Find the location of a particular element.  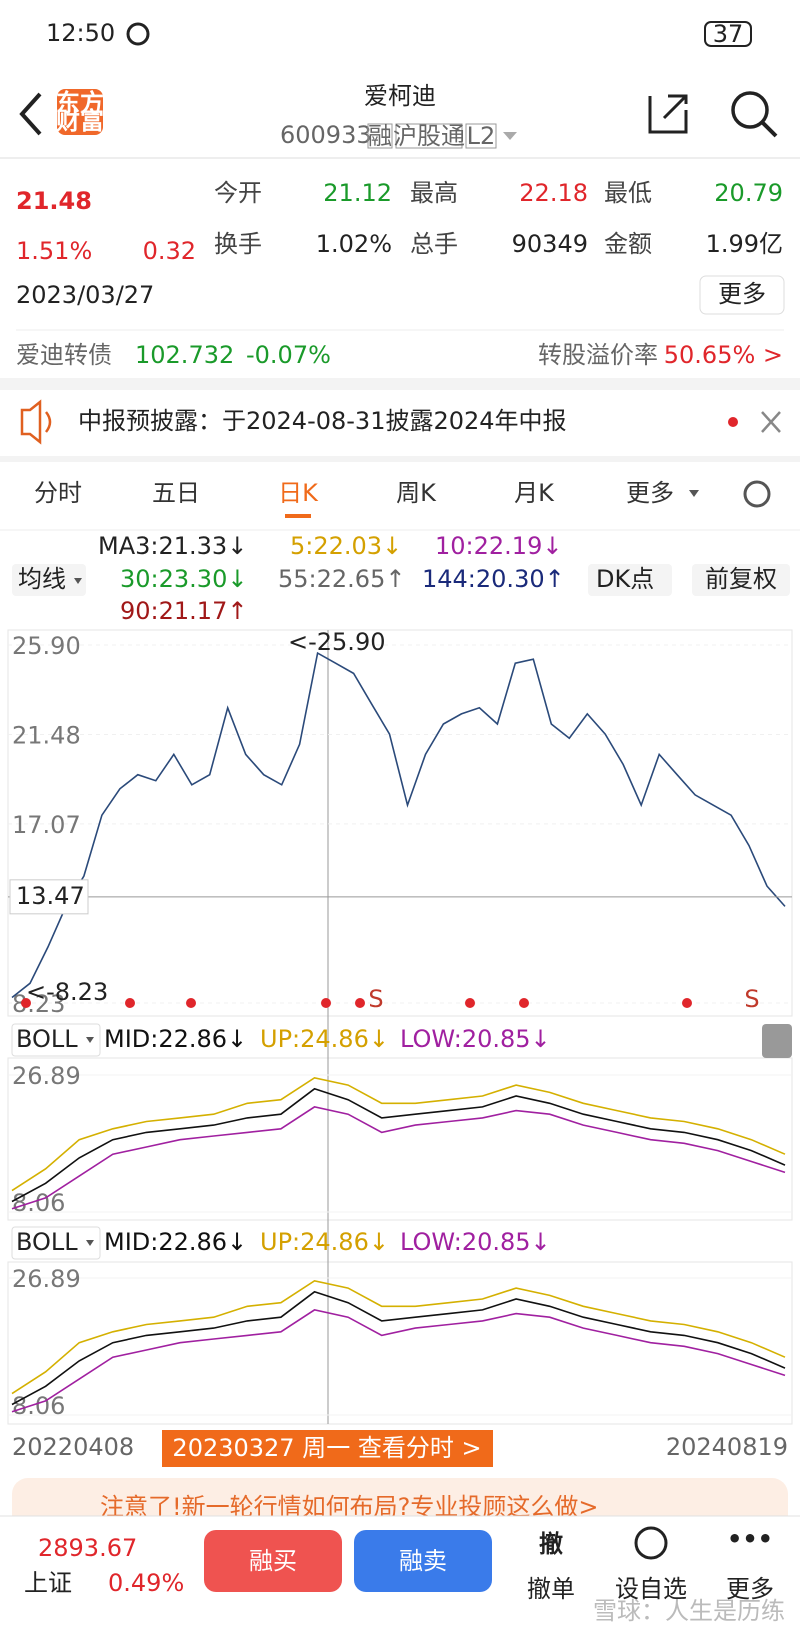

collapse-tab is located at coordinates (777, 1041).